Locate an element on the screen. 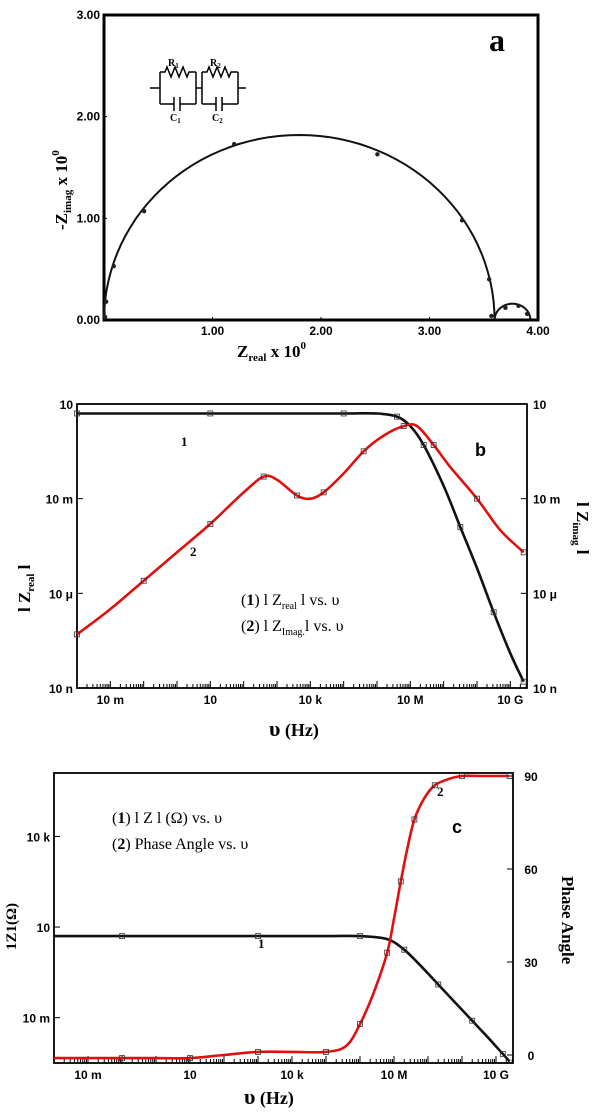 This screenshot has height=1114, width=594. x-tick-label: 2.00 is located at coordinates (321, 331).